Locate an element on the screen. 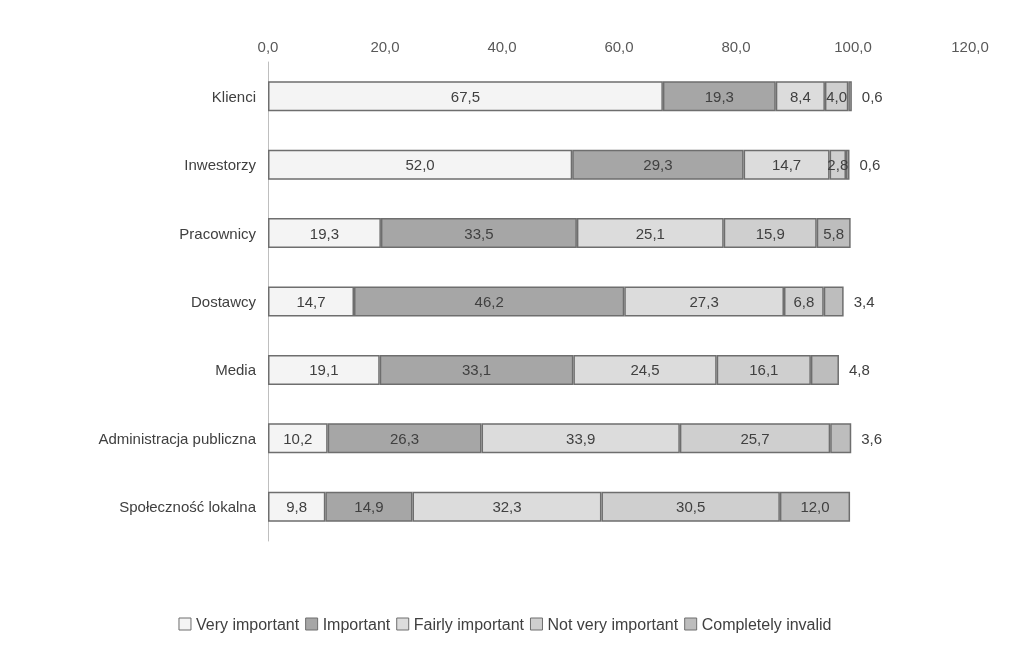 Image resolution: width=1010 pixels, height=651 pixels. data-label: 5,8 is located at coordinates (834, 233).